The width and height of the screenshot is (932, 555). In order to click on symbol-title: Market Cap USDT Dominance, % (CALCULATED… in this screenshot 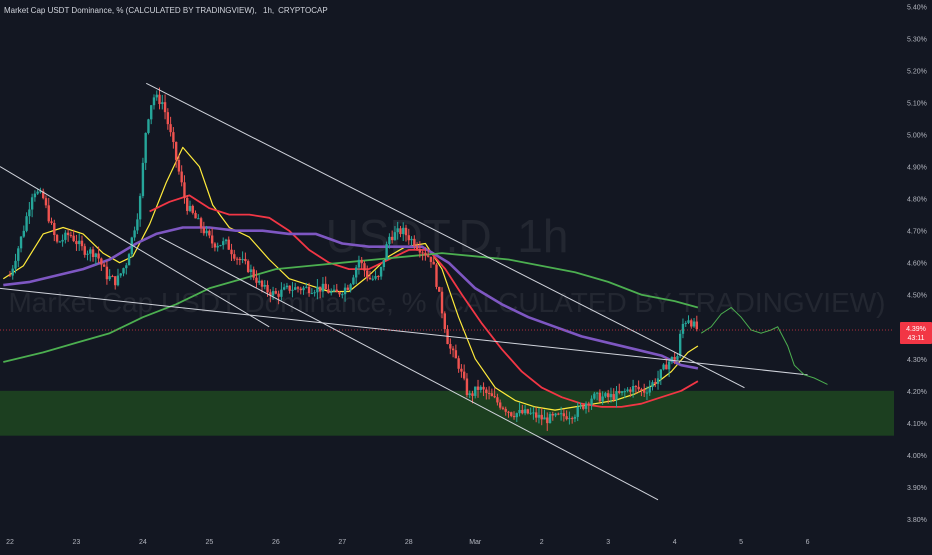, I will do `click(130, 10)`.